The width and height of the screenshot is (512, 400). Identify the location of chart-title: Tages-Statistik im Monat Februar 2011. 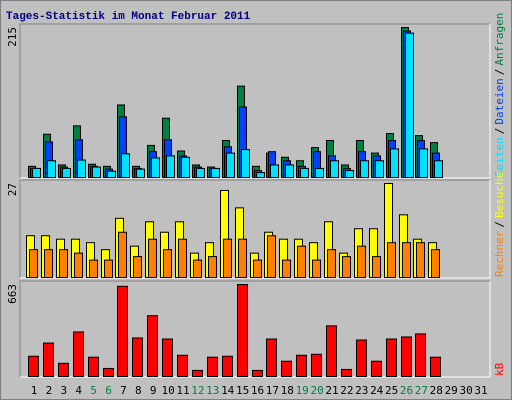
(128, 17).